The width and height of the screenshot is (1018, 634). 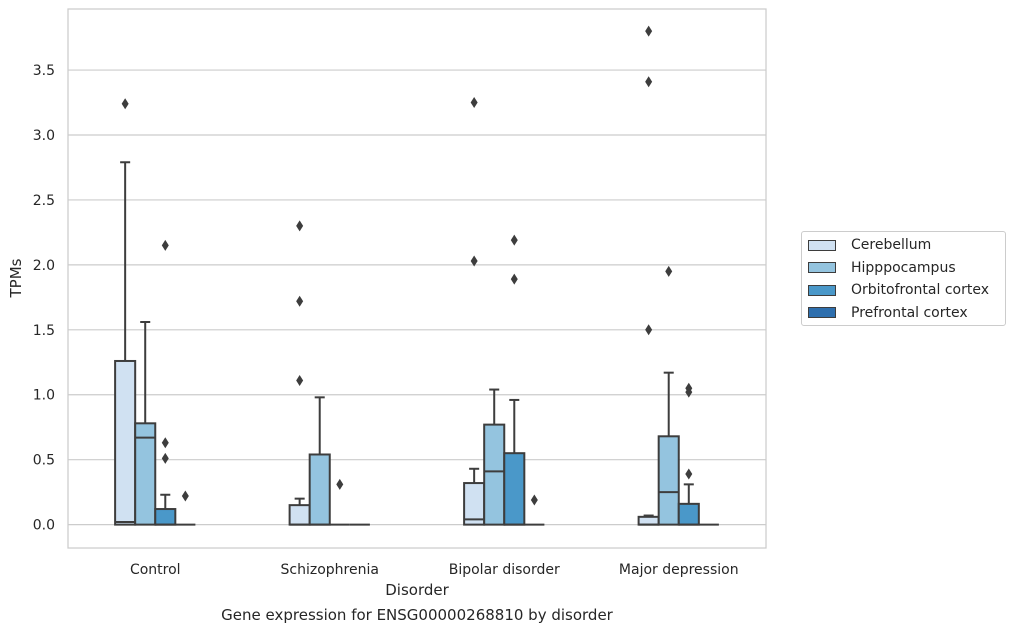 What do you see at coordinates (903, 267) in the screenshot?
I see `legend-label: Hipppocampus` at bounding box center [903, 267].